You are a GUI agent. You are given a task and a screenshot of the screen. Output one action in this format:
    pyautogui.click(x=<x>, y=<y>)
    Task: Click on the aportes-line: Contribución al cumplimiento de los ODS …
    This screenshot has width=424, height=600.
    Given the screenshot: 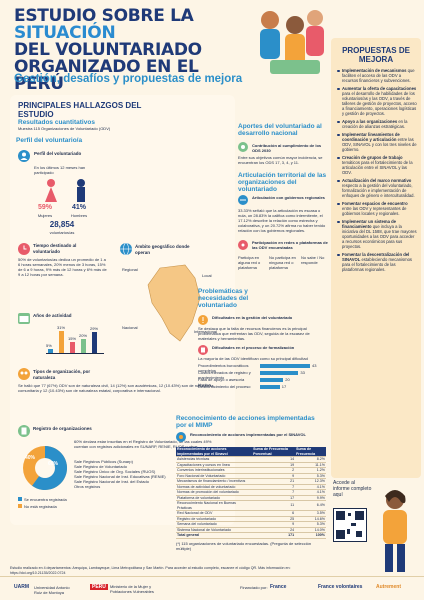 What is the action you would take?
    pyautogui.click(x=287, y=148)
    